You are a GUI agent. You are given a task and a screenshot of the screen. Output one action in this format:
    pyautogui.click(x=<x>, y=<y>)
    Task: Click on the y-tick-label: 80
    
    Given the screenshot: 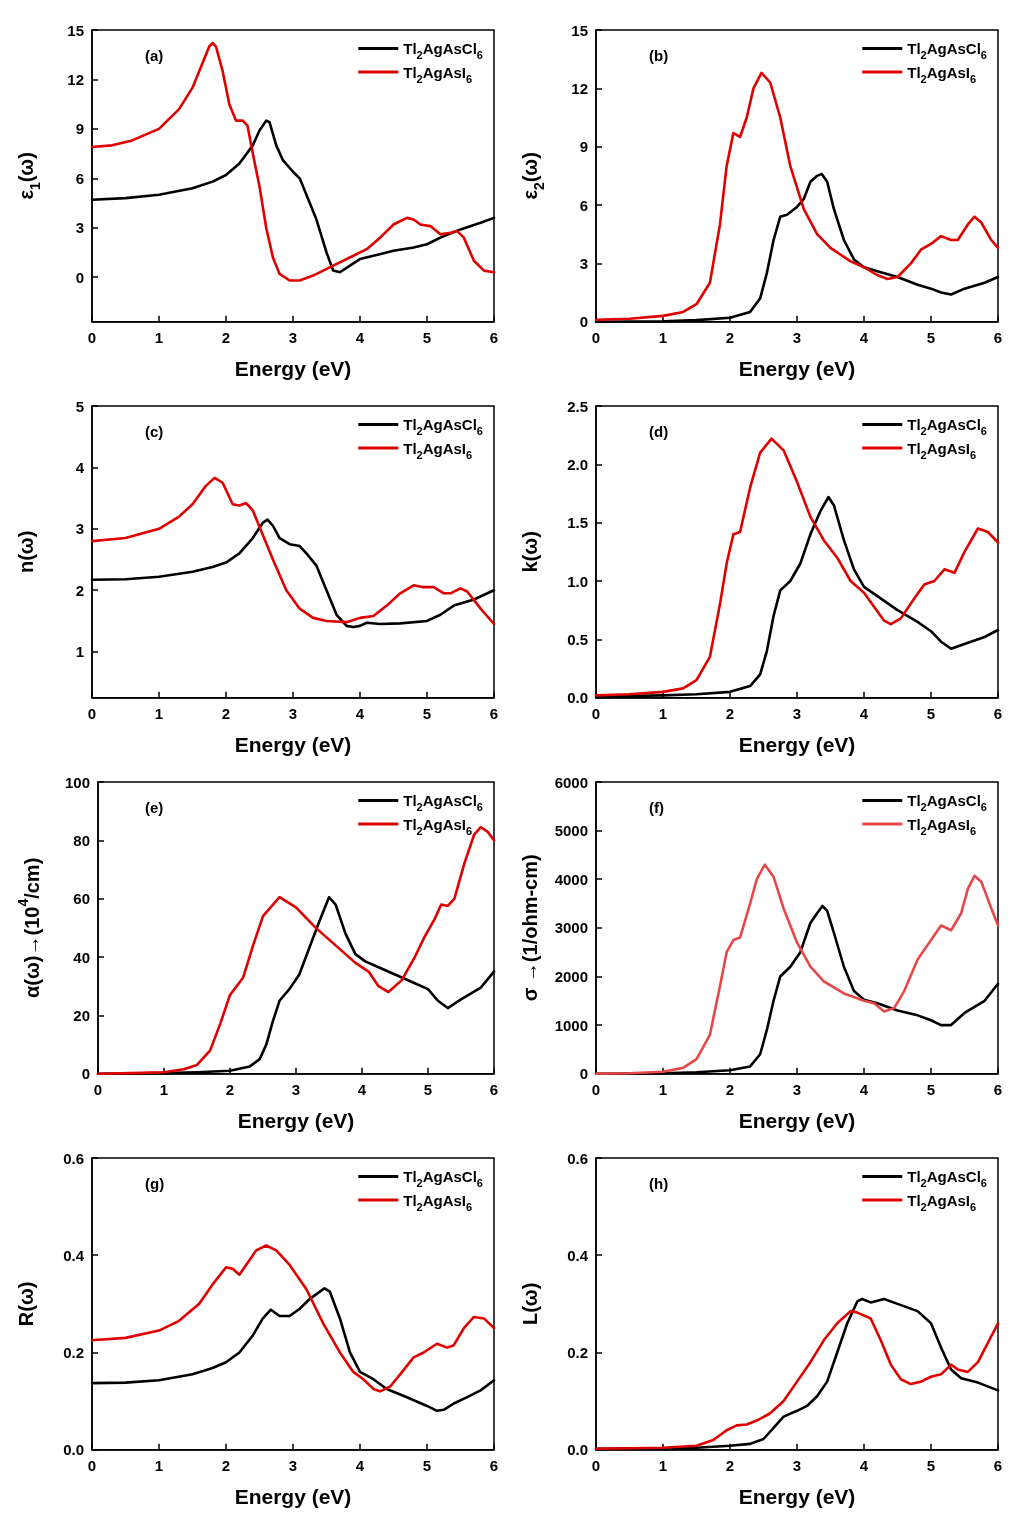 What is the action you would take?
    pyautogui.click(x=81, y=840)
    